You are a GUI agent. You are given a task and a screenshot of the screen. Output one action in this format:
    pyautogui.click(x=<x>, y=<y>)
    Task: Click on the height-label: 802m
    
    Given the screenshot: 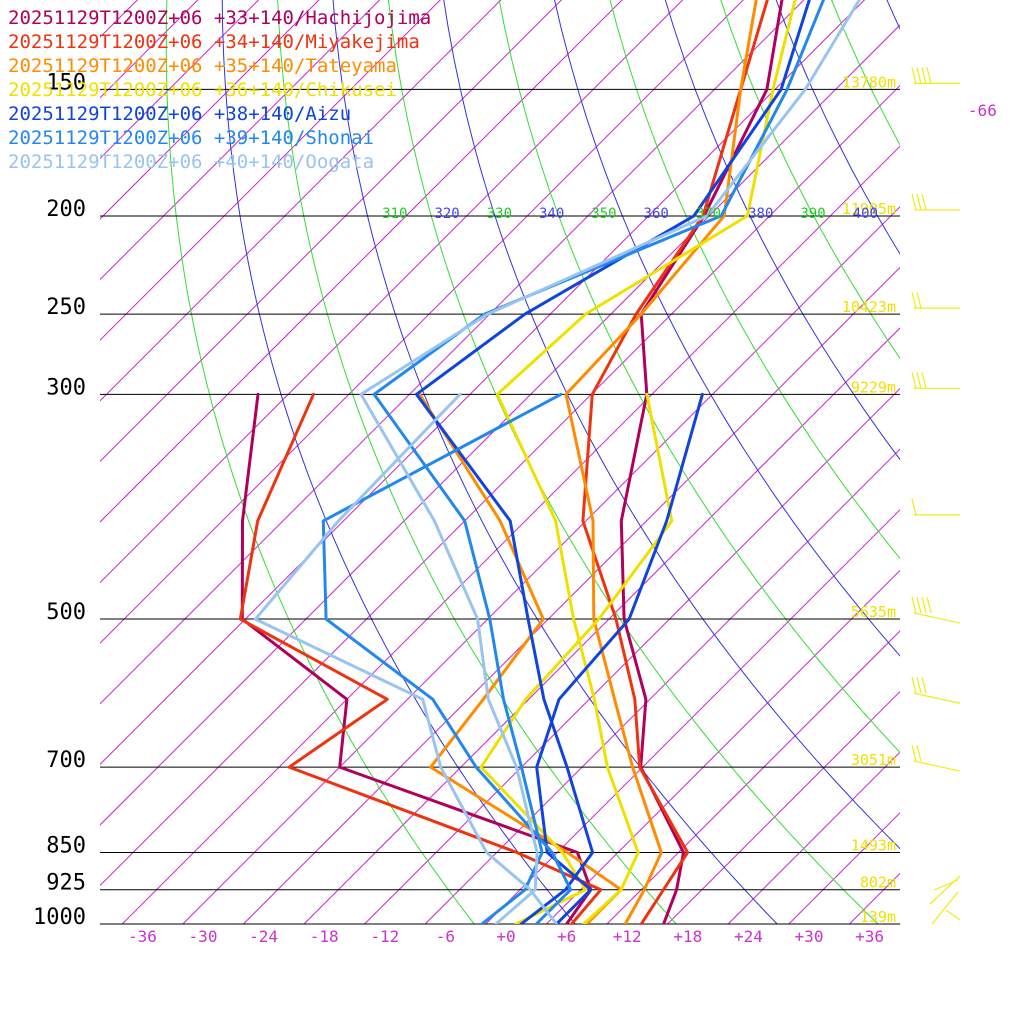 What is the action you would take?
    pyautogui.click(x=878, y=883)
    